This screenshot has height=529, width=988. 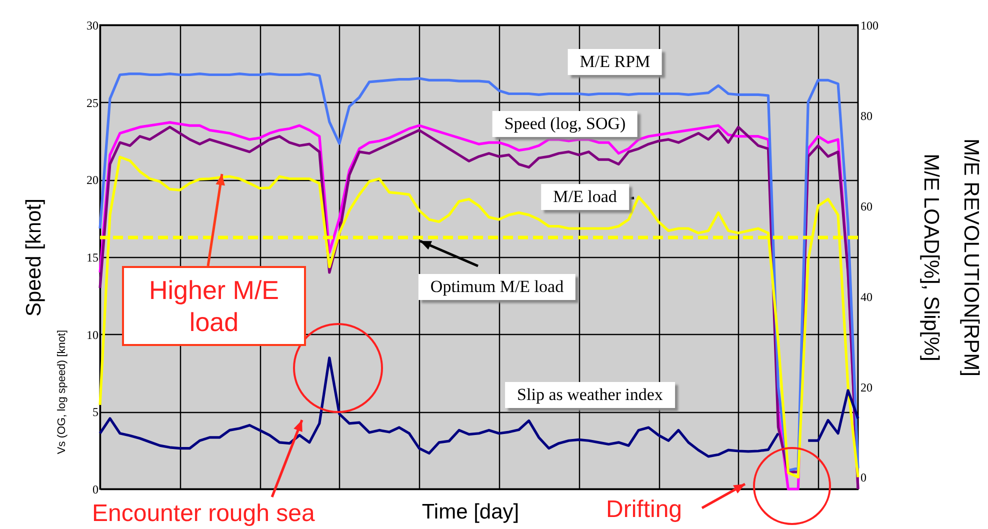 I want to click on label-box: Slip as weather index, so click(x=590, y=395).